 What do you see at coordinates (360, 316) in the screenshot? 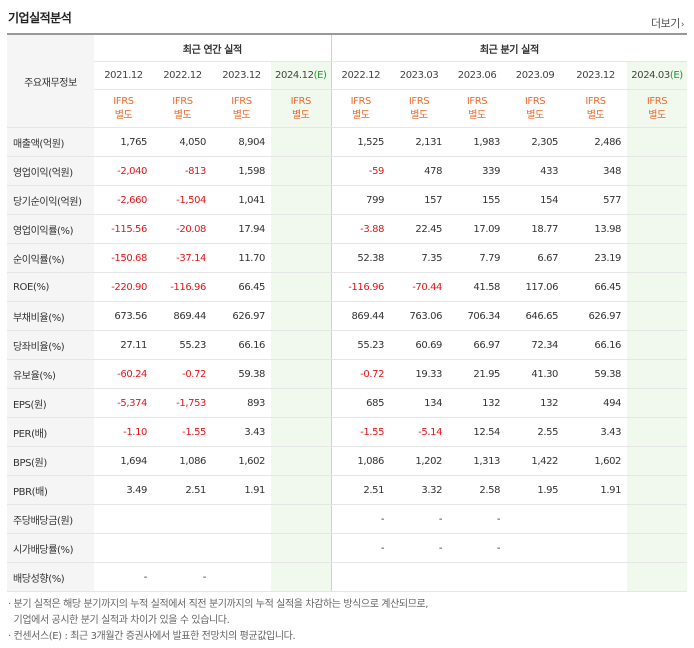
I see `value-cell: 869.44` at bounding box center [360, 316].